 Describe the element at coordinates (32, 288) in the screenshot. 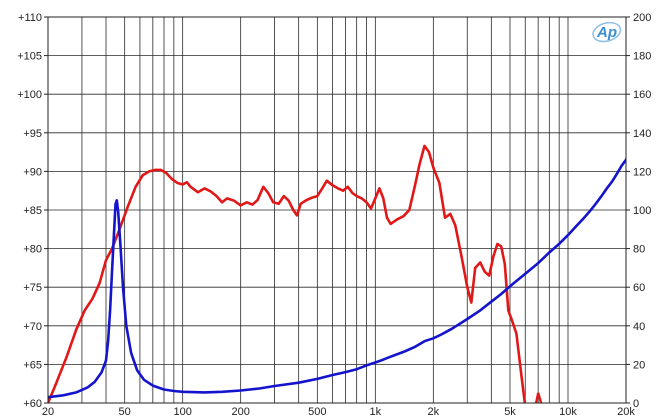

I see `left-tick-label: +75` at that location.